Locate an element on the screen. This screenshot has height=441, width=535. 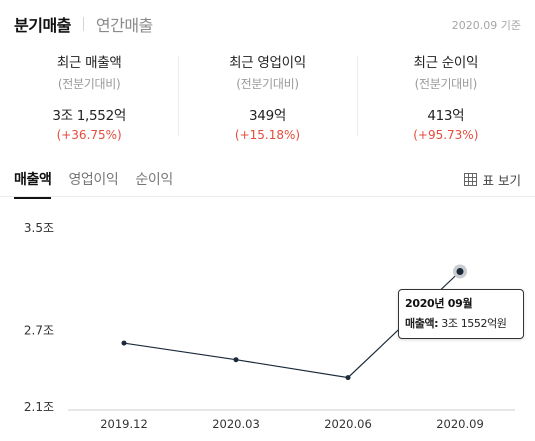
period-tabs: 분기매출 연간매출 is located at coordinates (83, 24).